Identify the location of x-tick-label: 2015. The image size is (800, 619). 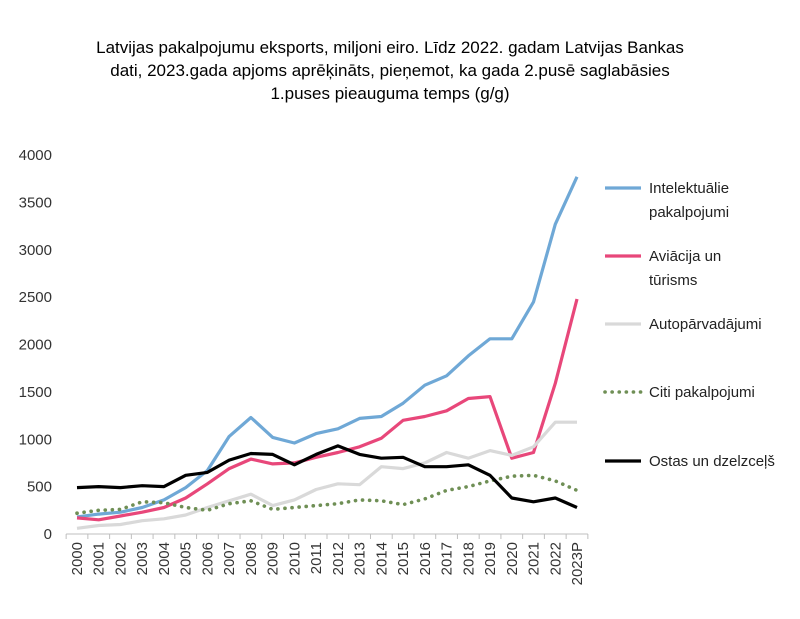
(403, 558).